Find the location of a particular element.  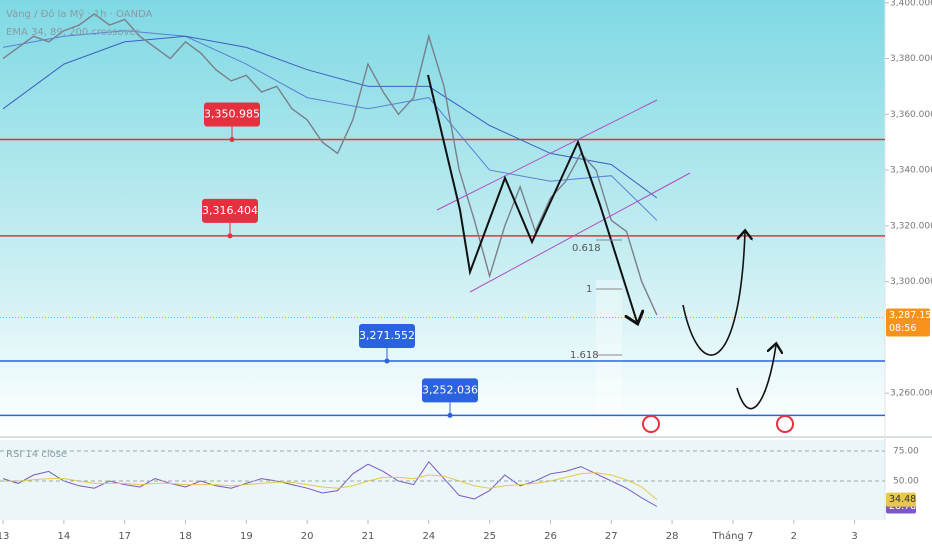

y-tick-label: 75.00 is located at coordinates (906, 452).